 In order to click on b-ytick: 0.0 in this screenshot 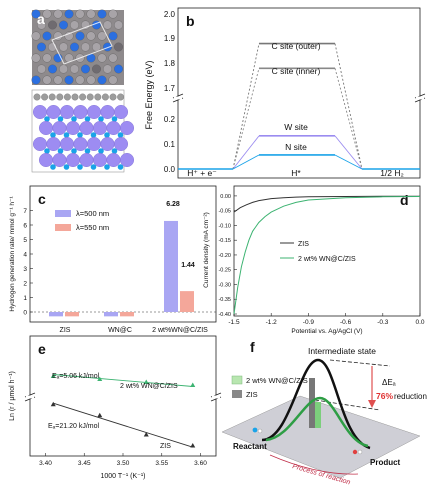, I will do `click(170, 169)`.